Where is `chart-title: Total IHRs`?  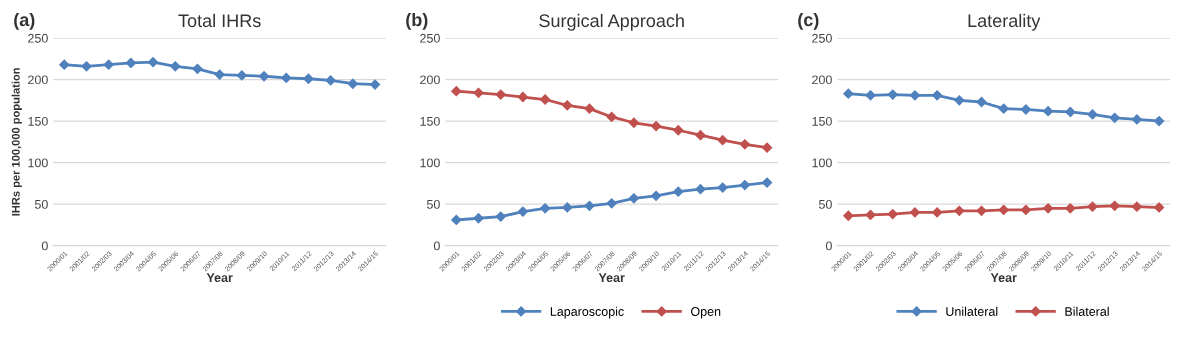
chart-title: Total IHRs is located at coordinates (219, 20).